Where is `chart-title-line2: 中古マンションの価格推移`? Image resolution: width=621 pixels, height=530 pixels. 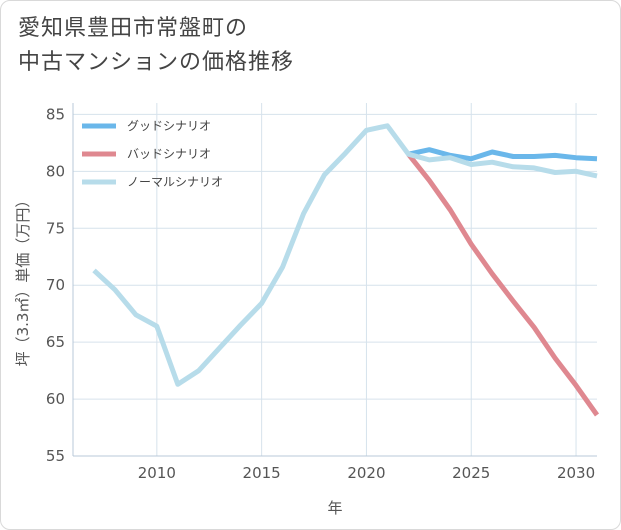 chart-title-line2: 中古マンションの価格推移 is located at coordinates (156, 62).